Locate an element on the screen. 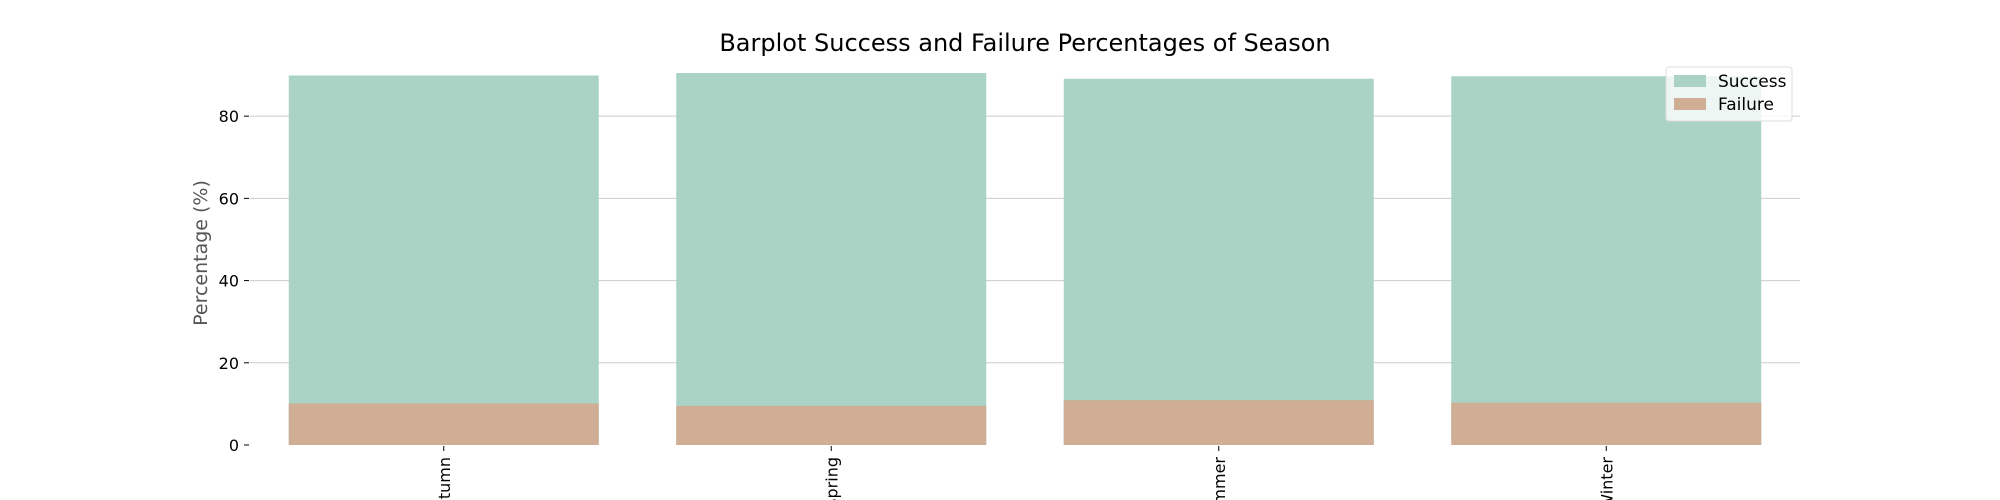 This screenshot has width=2000, height=500. legend-swatch-success is located at coordinates (1690, 81).